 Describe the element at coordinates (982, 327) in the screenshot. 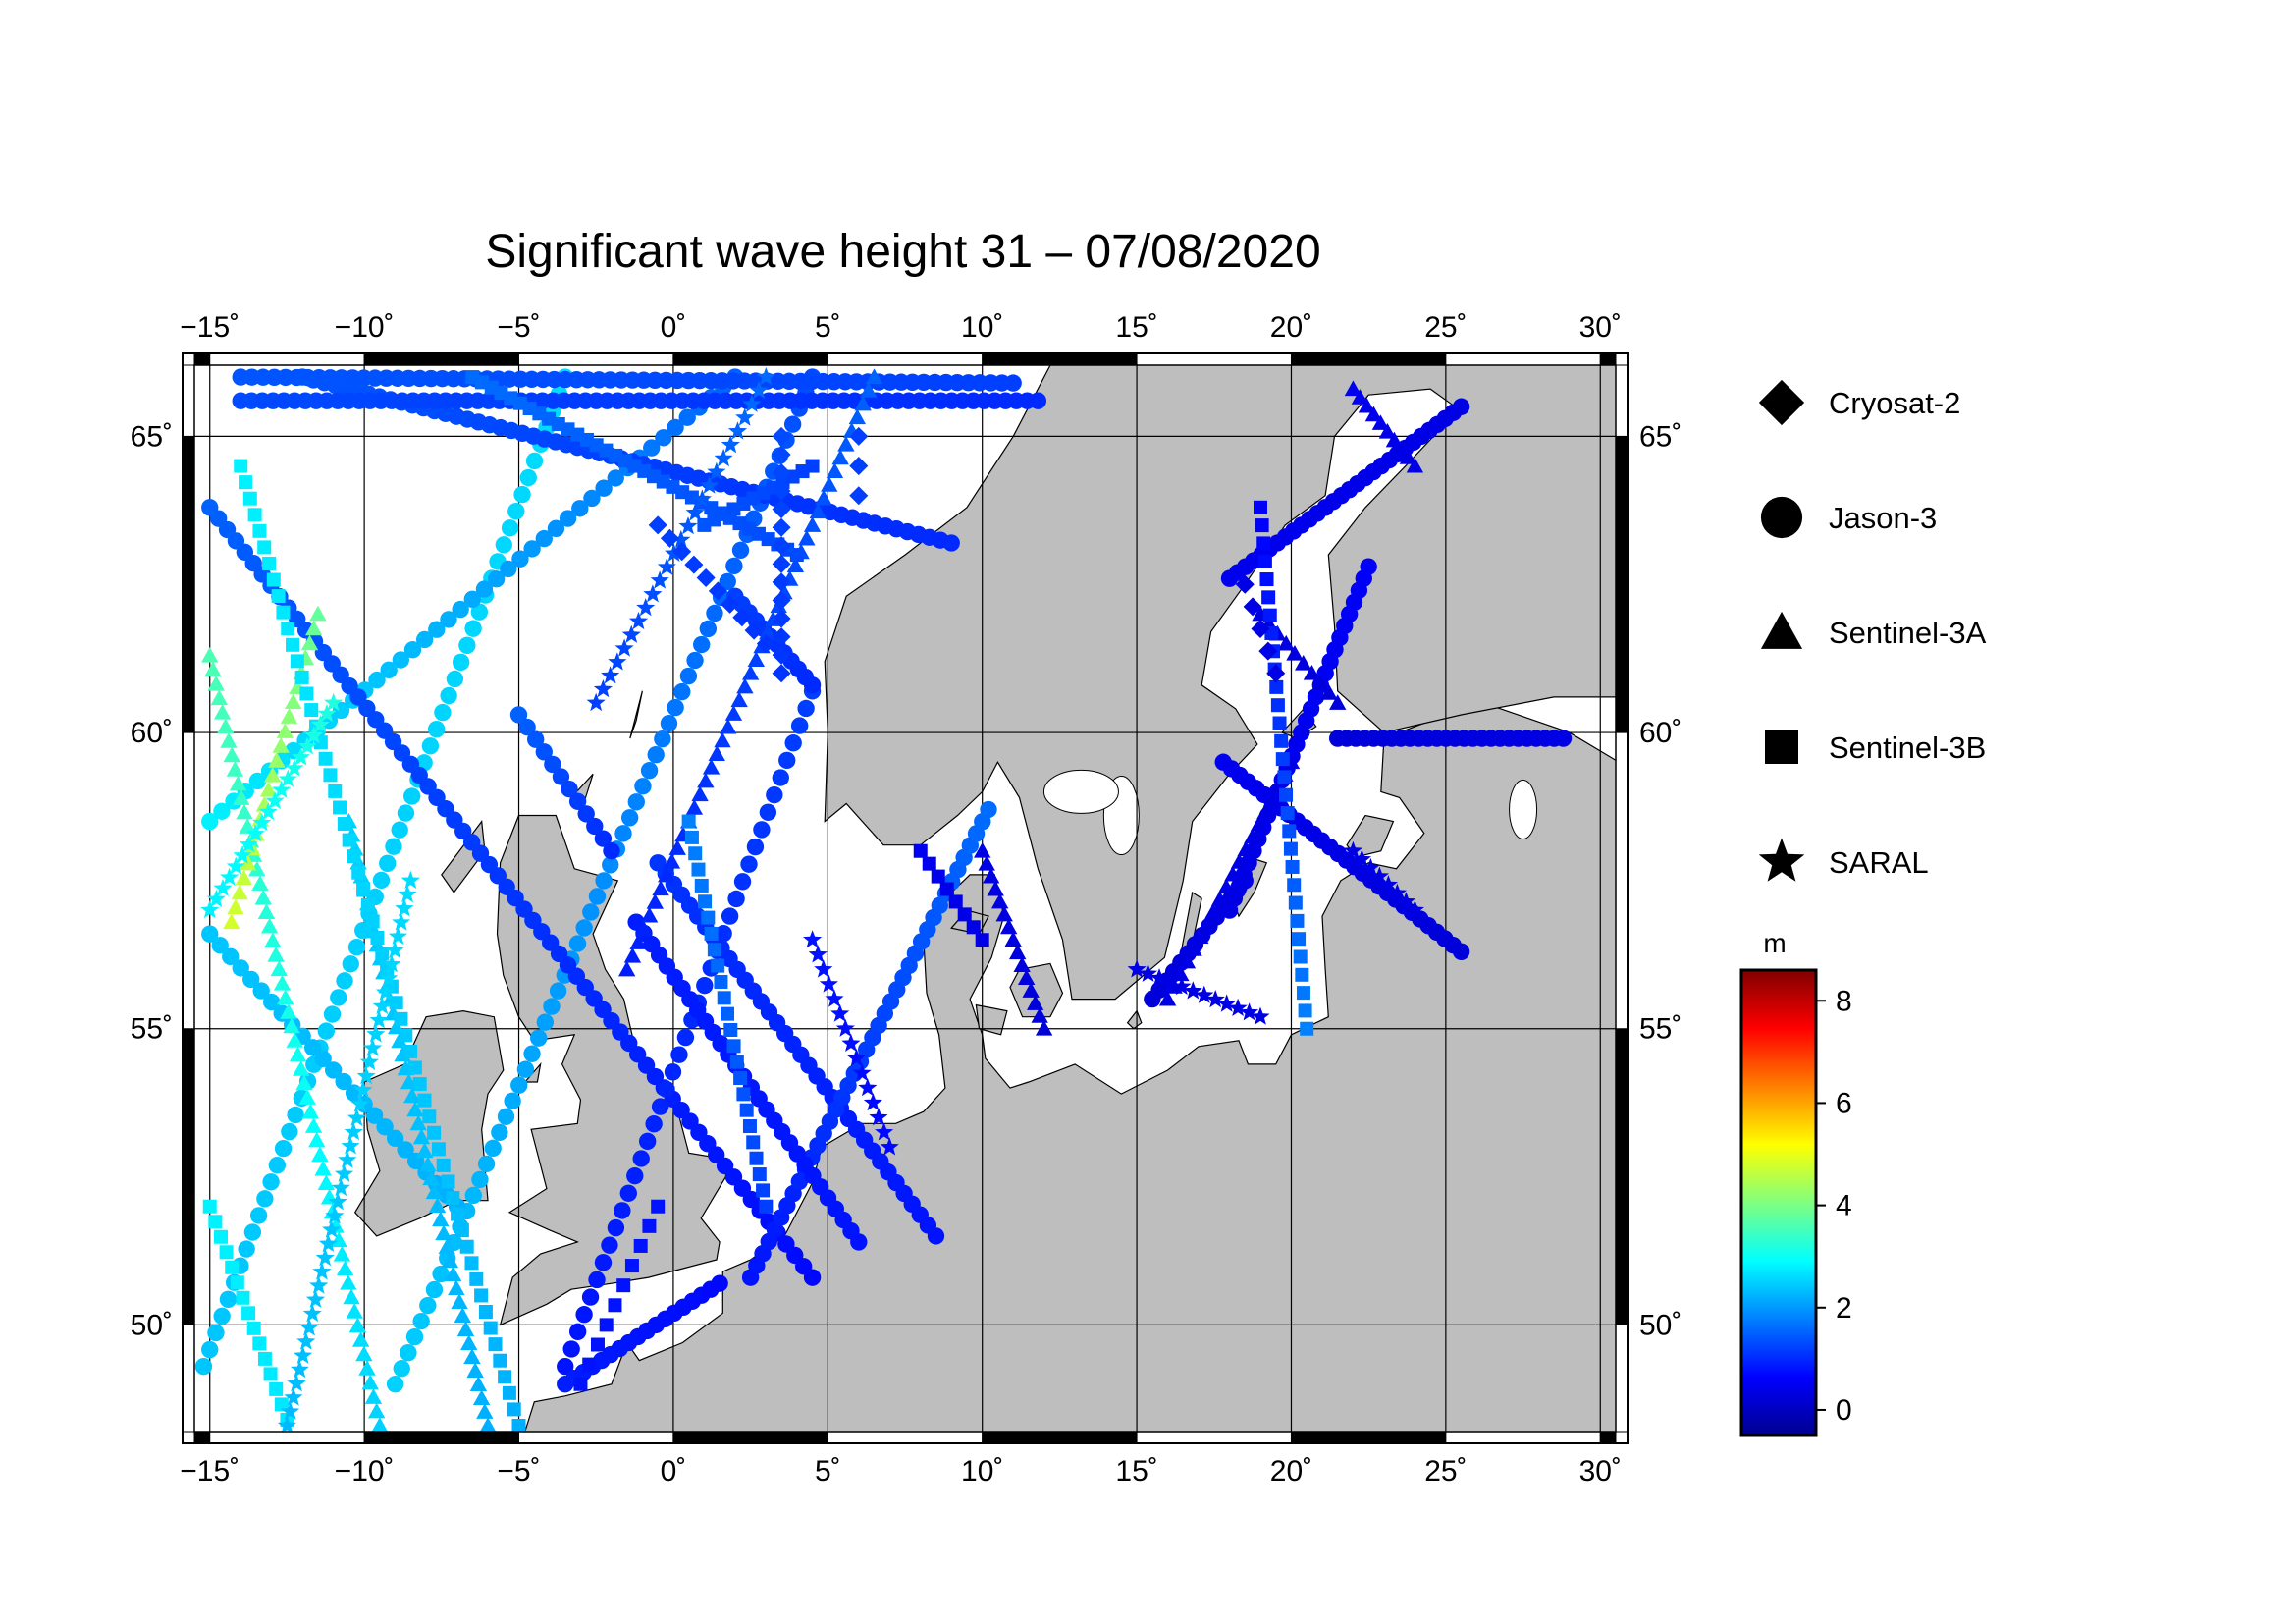

I see `lon-tick-label-top: 10˚` at that location.